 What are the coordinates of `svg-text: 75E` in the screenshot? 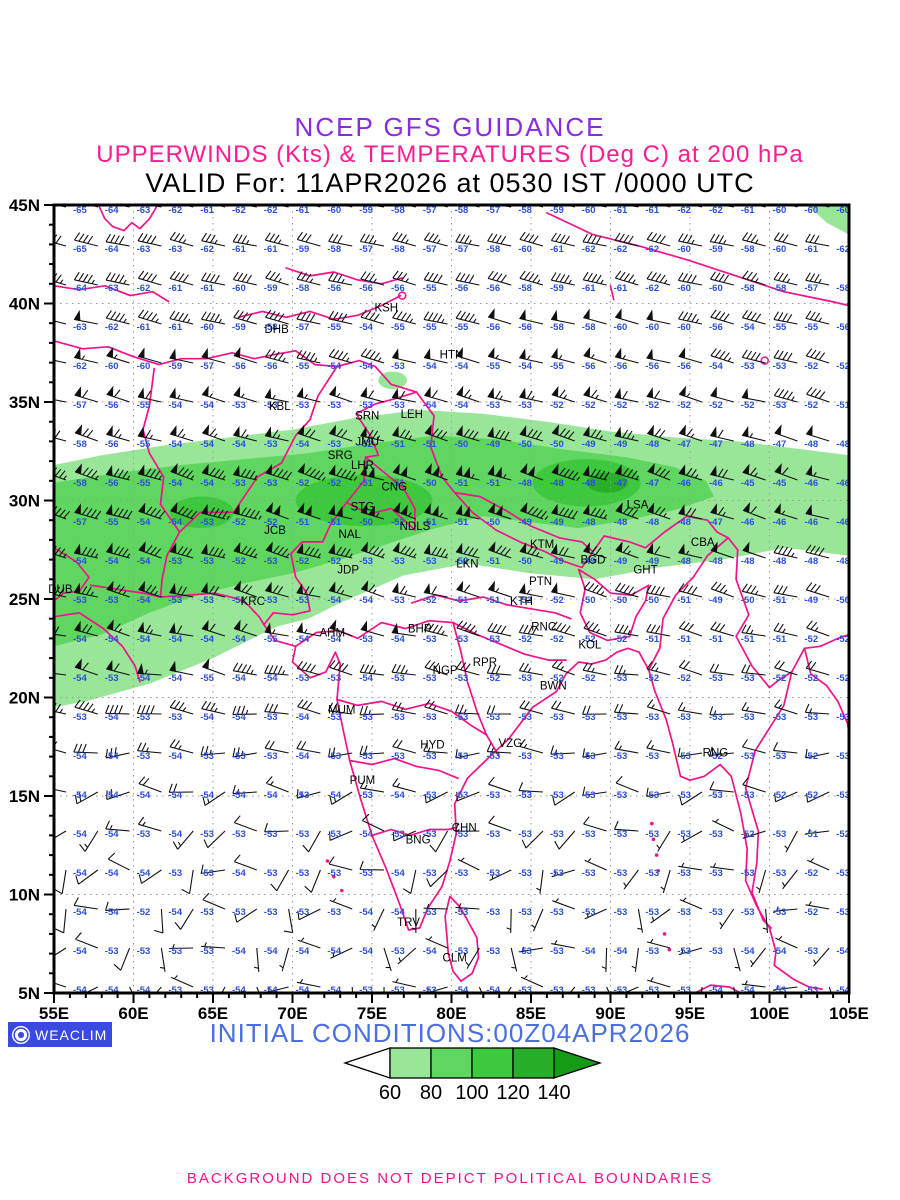 It's located at (372, 1013).